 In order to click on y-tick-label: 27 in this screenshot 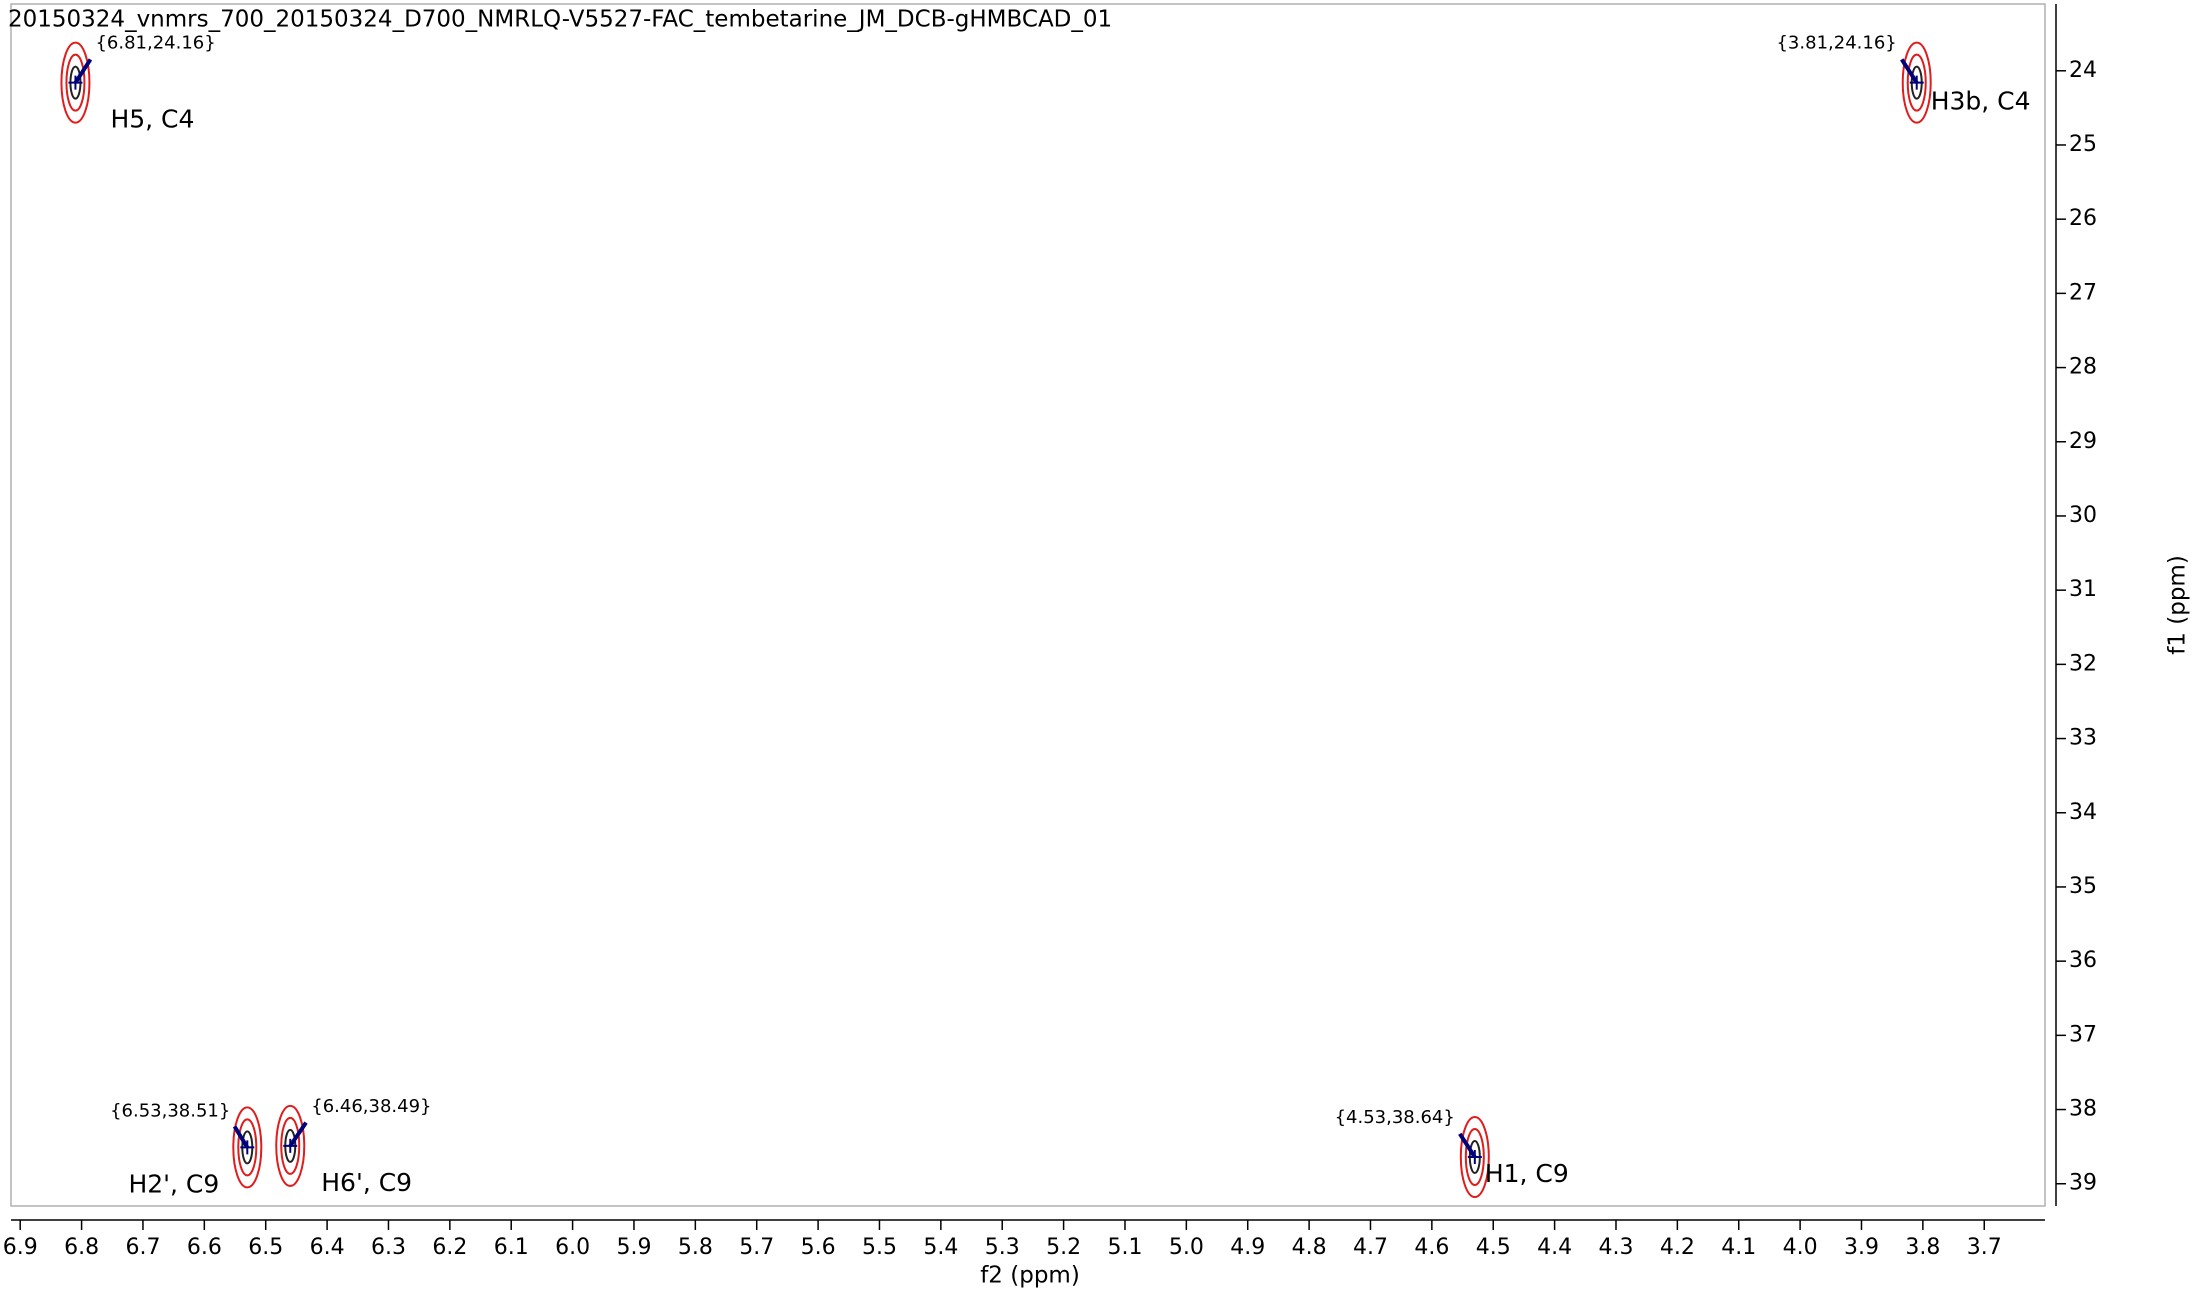, I will do `click(2083, 292)`.